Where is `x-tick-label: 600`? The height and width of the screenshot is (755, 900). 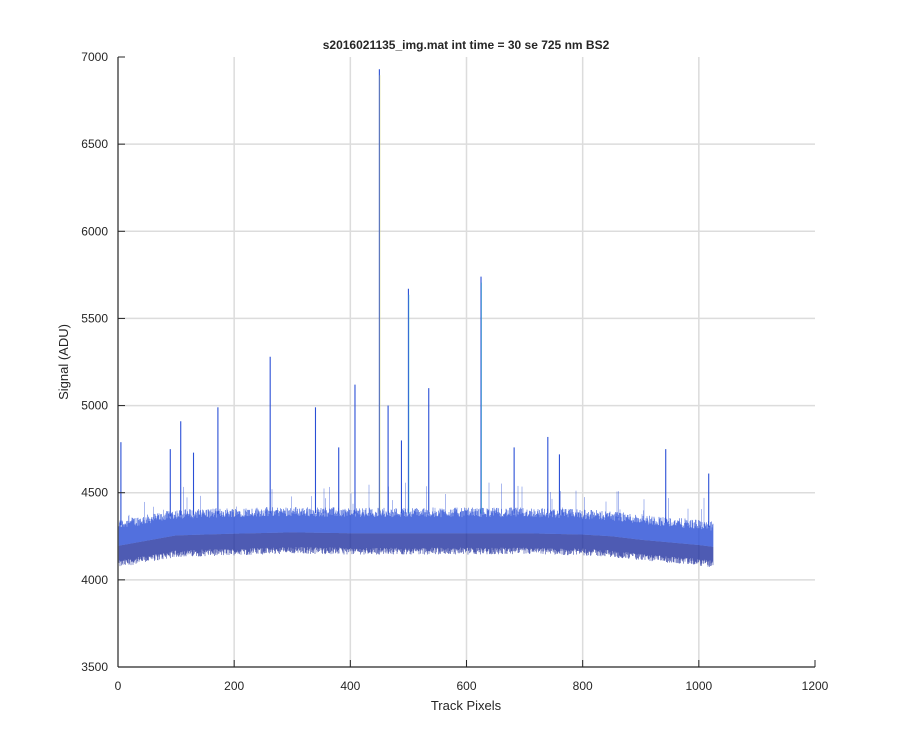 x-tick-label: 600 is located at coordinates (466, 686).